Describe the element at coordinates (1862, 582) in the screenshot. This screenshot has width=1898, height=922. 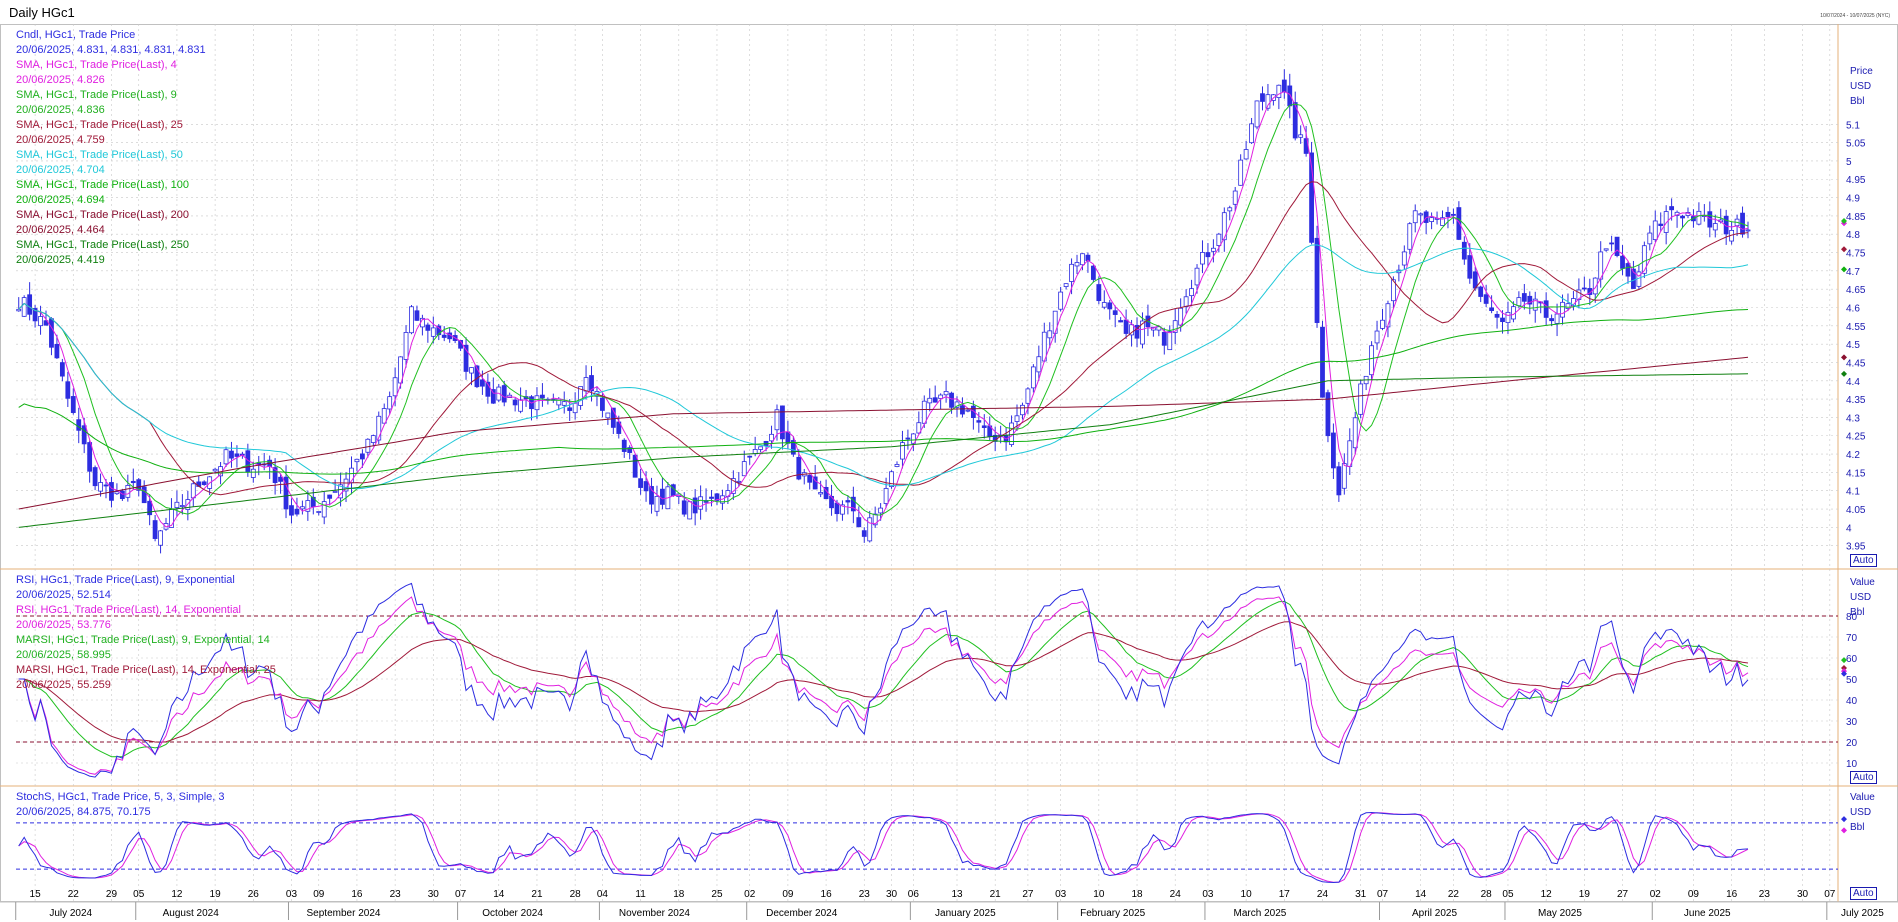
I see `axis-unit-label: Value` at that location.